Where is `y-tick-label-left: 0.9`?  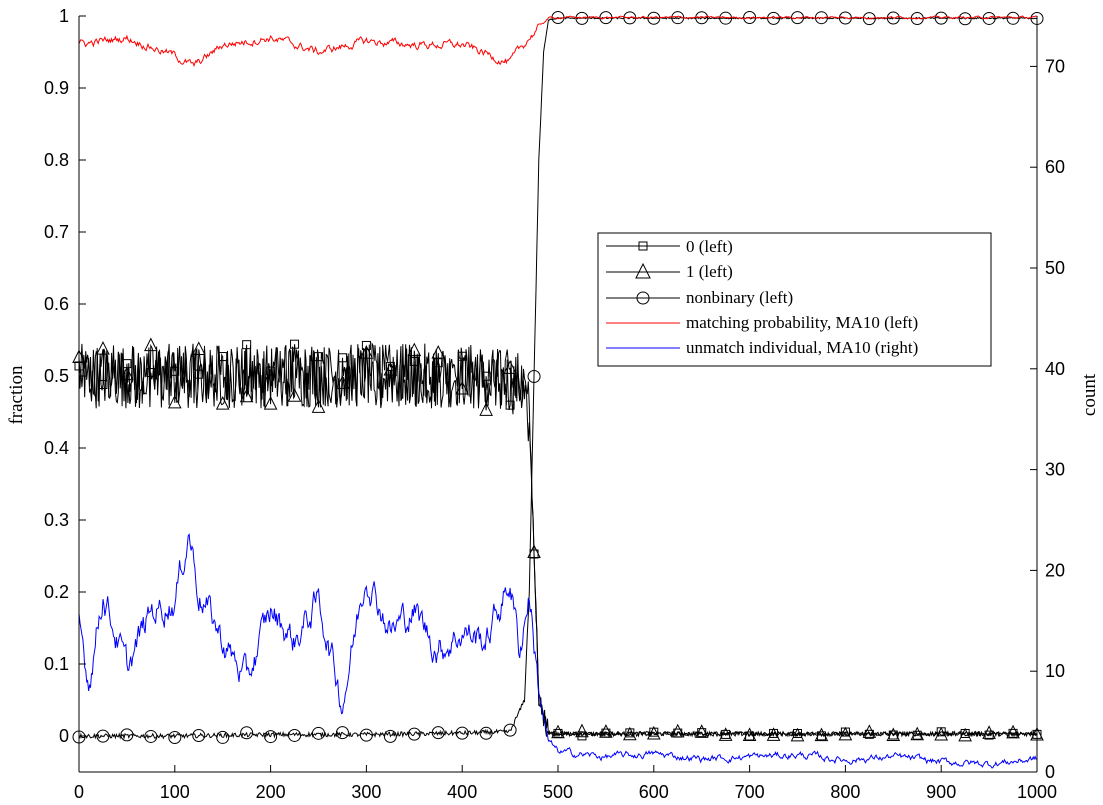
y-tick-label-left: 0.9 is located at coordinates (56, 88).